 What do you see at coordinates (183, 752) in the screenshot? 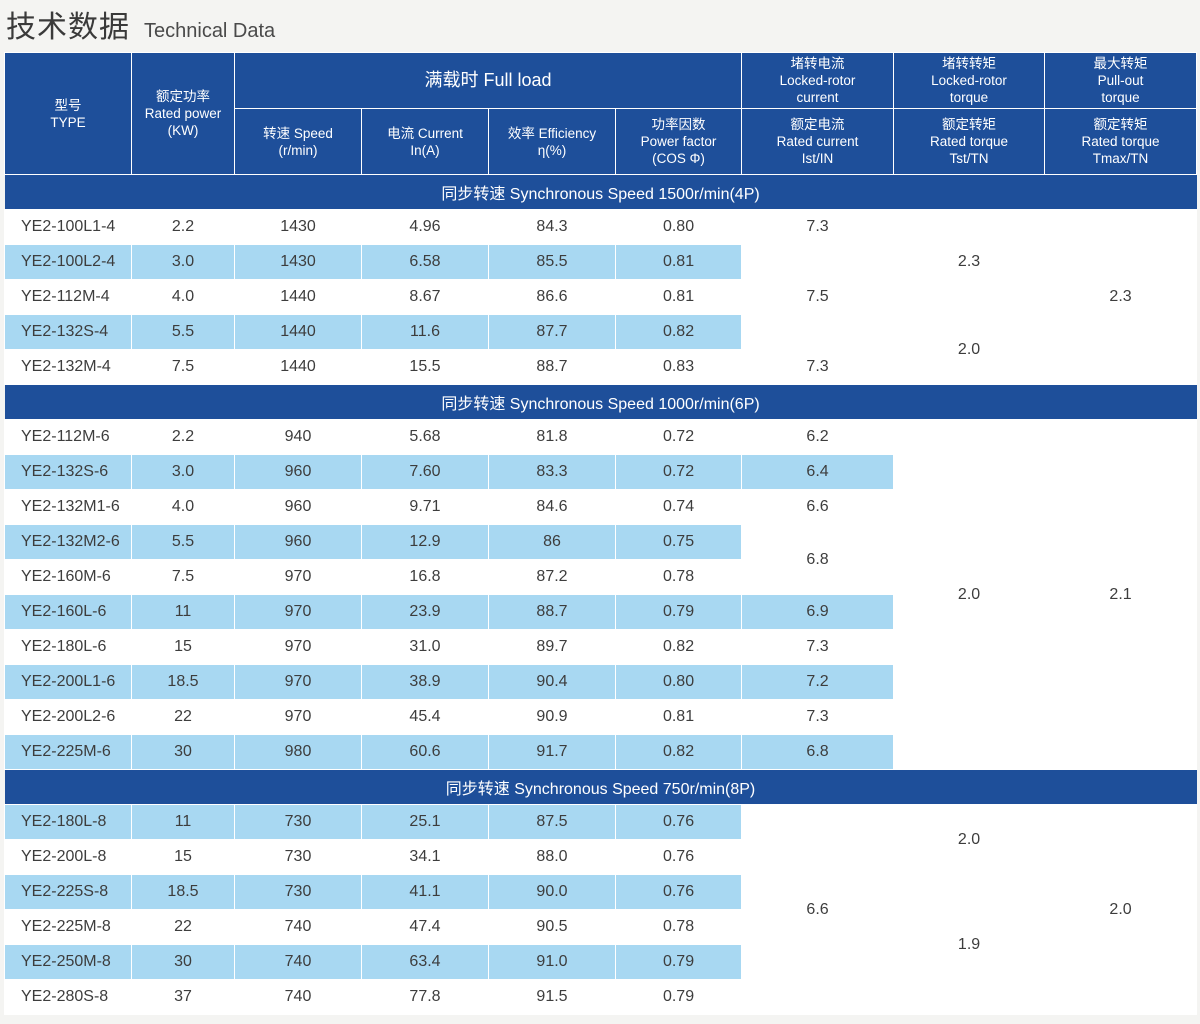
I see `cell-power: 30` at bounding box center [183, 752].